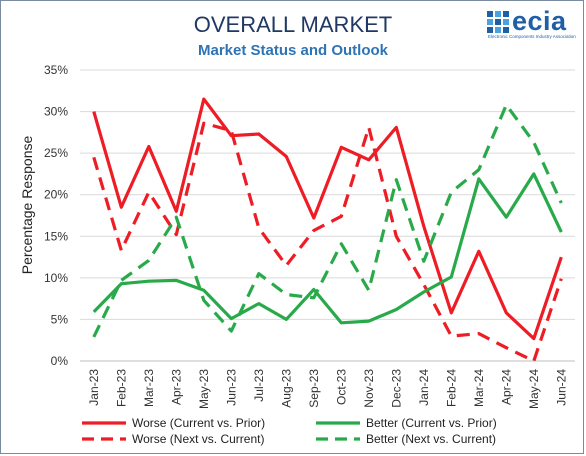 The width and height of the screenshot is (586, 456). What do you see at coordinates (451, 388) in the screenshot?
I see `x-tick-label: Feb-24` at bounding box center [451, 388].